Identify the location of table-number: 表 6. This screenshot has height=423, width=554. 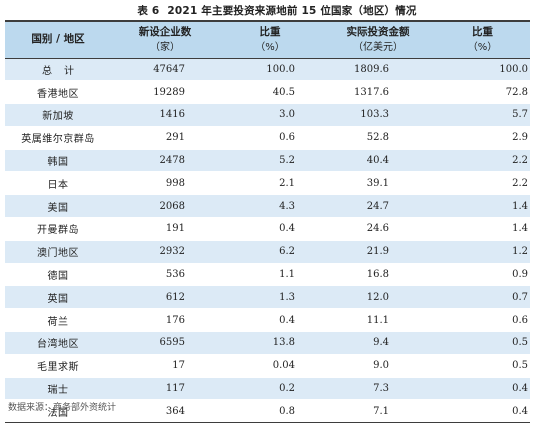
(148, 11).